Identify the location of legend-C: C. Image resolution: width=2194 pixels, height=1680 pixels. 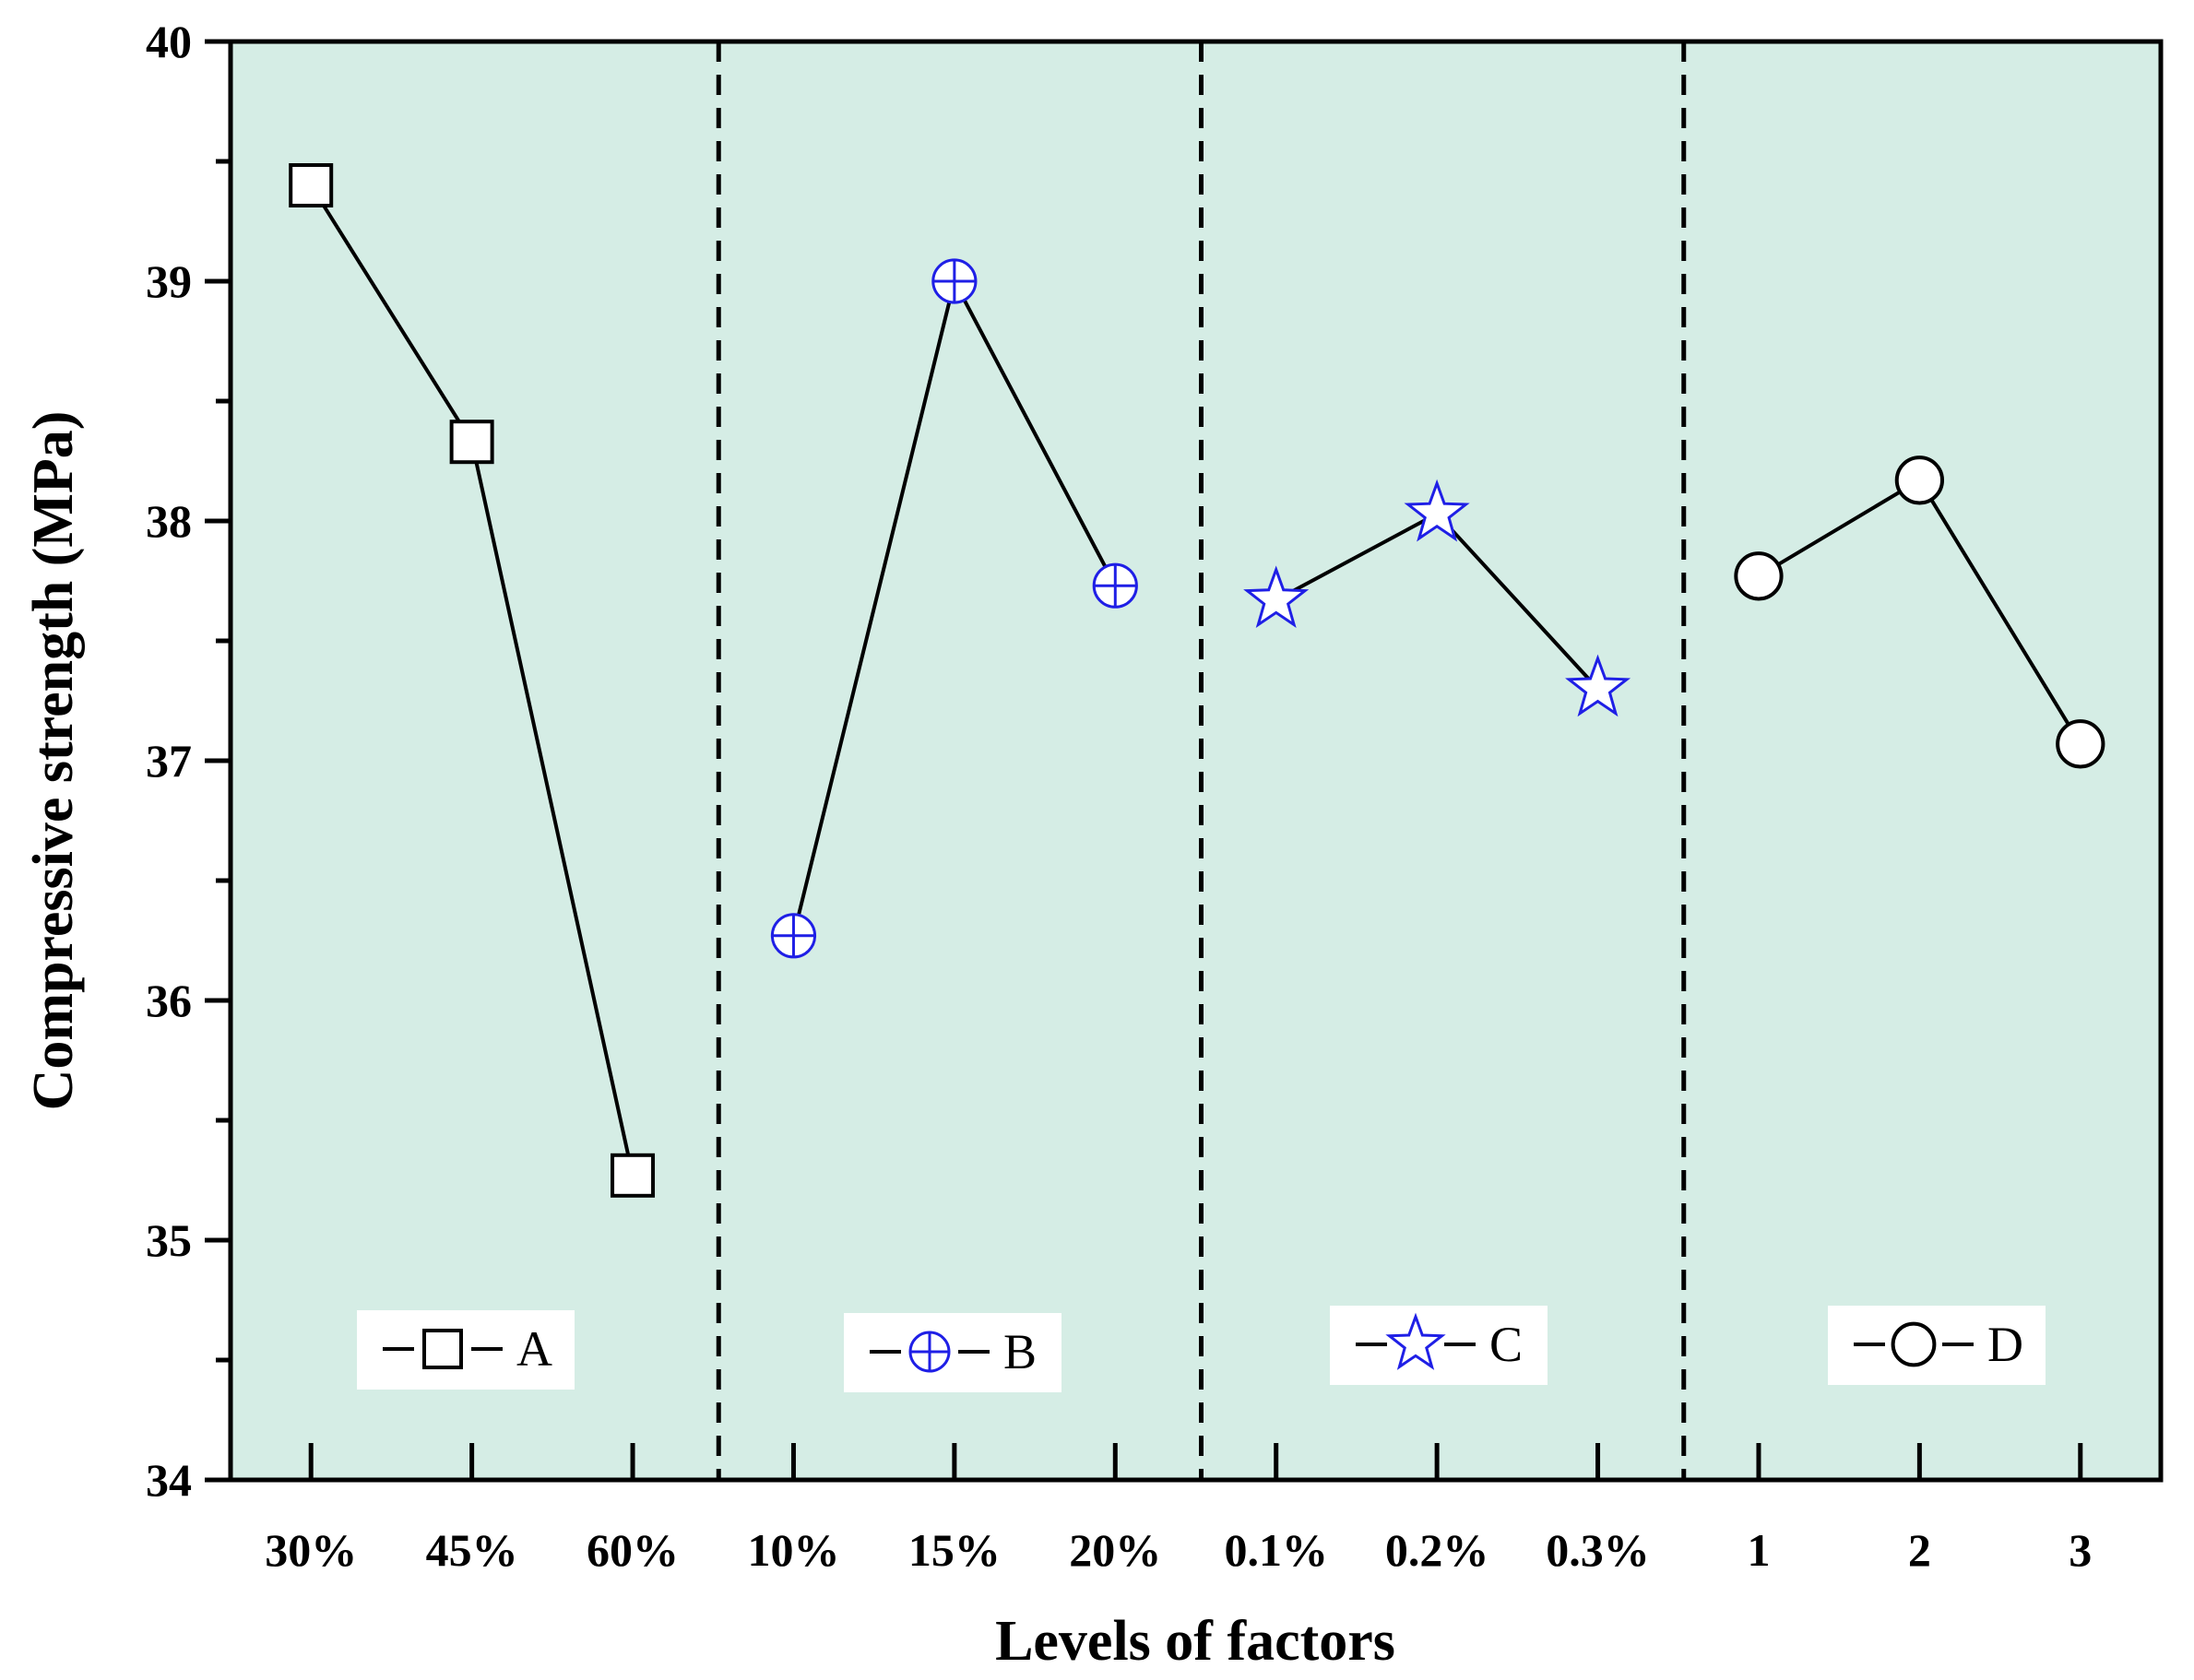
(1439, 1345).